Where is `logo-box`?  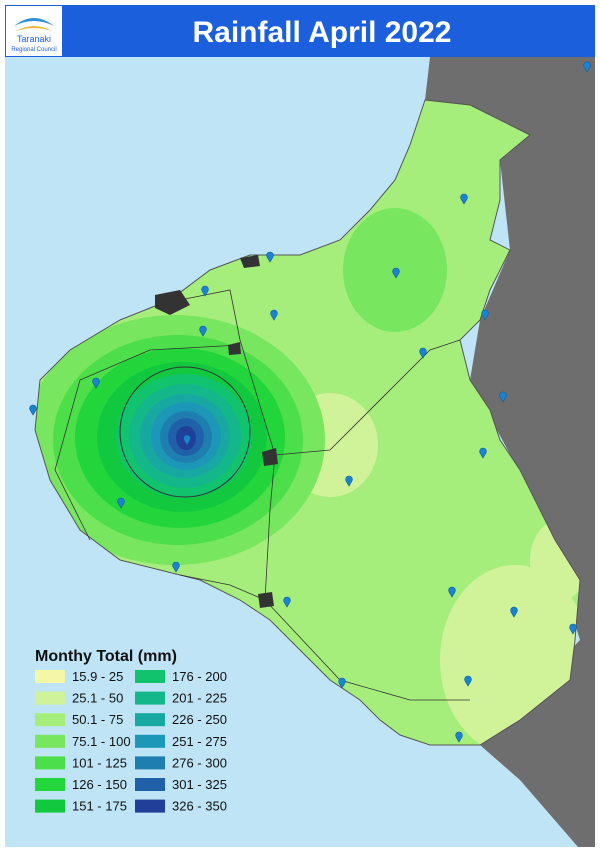
logo-box is located at coordinates (34, 31).